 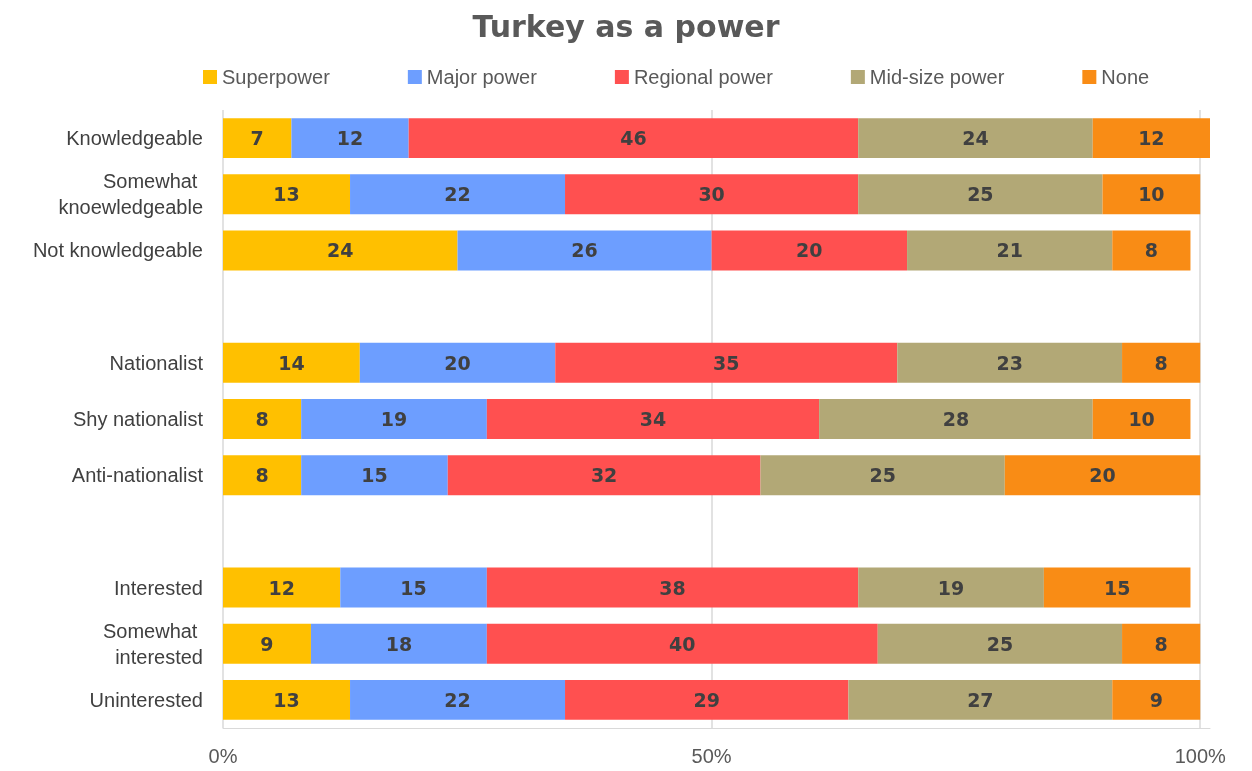 I want to click on y-tick-label: Not knowledgeable, so click(x=117, y=250).